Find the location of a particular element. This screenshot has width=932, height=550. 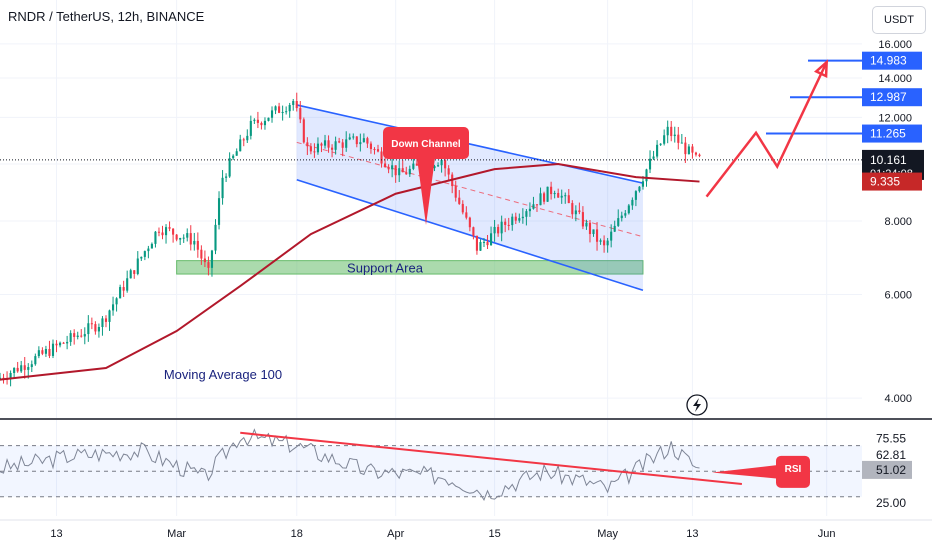

time-axis-tick: 15 is located at coordinates (494, 534).